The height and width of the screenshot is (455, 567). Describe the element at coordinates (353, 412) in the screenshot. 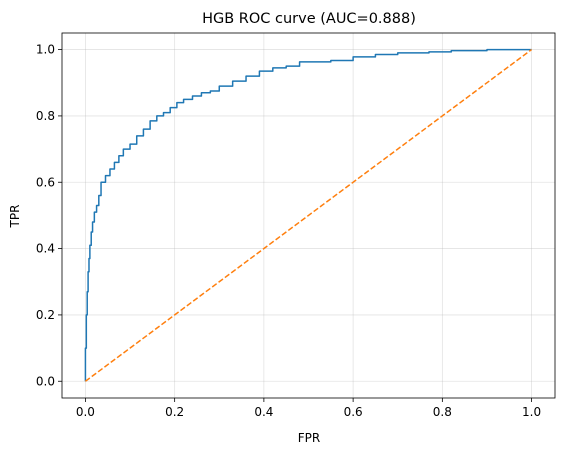

I see `x-tick-label: 0.6` at that location.